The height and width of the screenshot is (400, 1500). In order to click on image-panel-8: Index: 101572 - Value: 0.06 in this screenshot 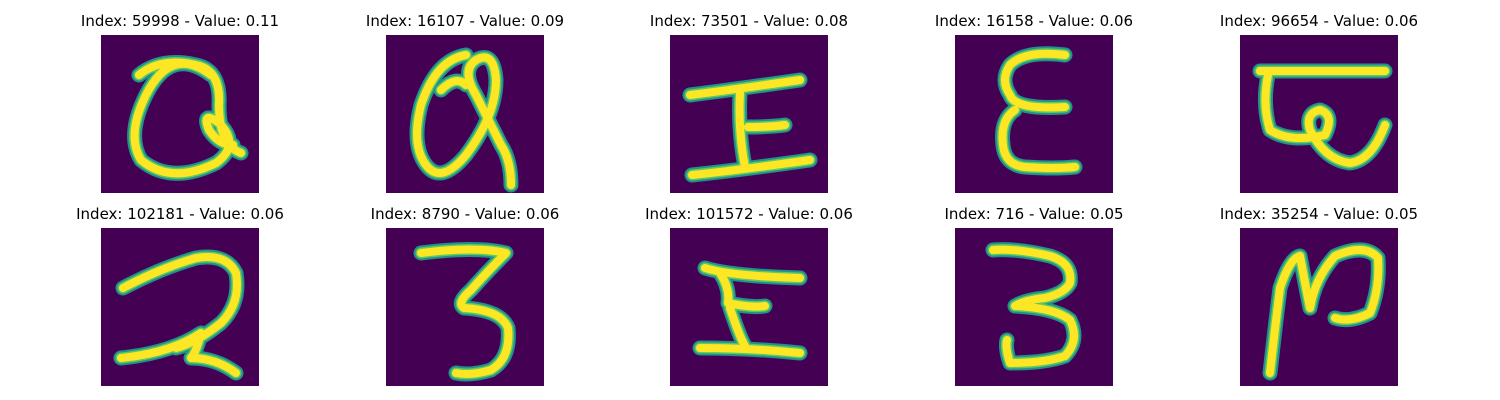, I will do `click(749, 297)`.